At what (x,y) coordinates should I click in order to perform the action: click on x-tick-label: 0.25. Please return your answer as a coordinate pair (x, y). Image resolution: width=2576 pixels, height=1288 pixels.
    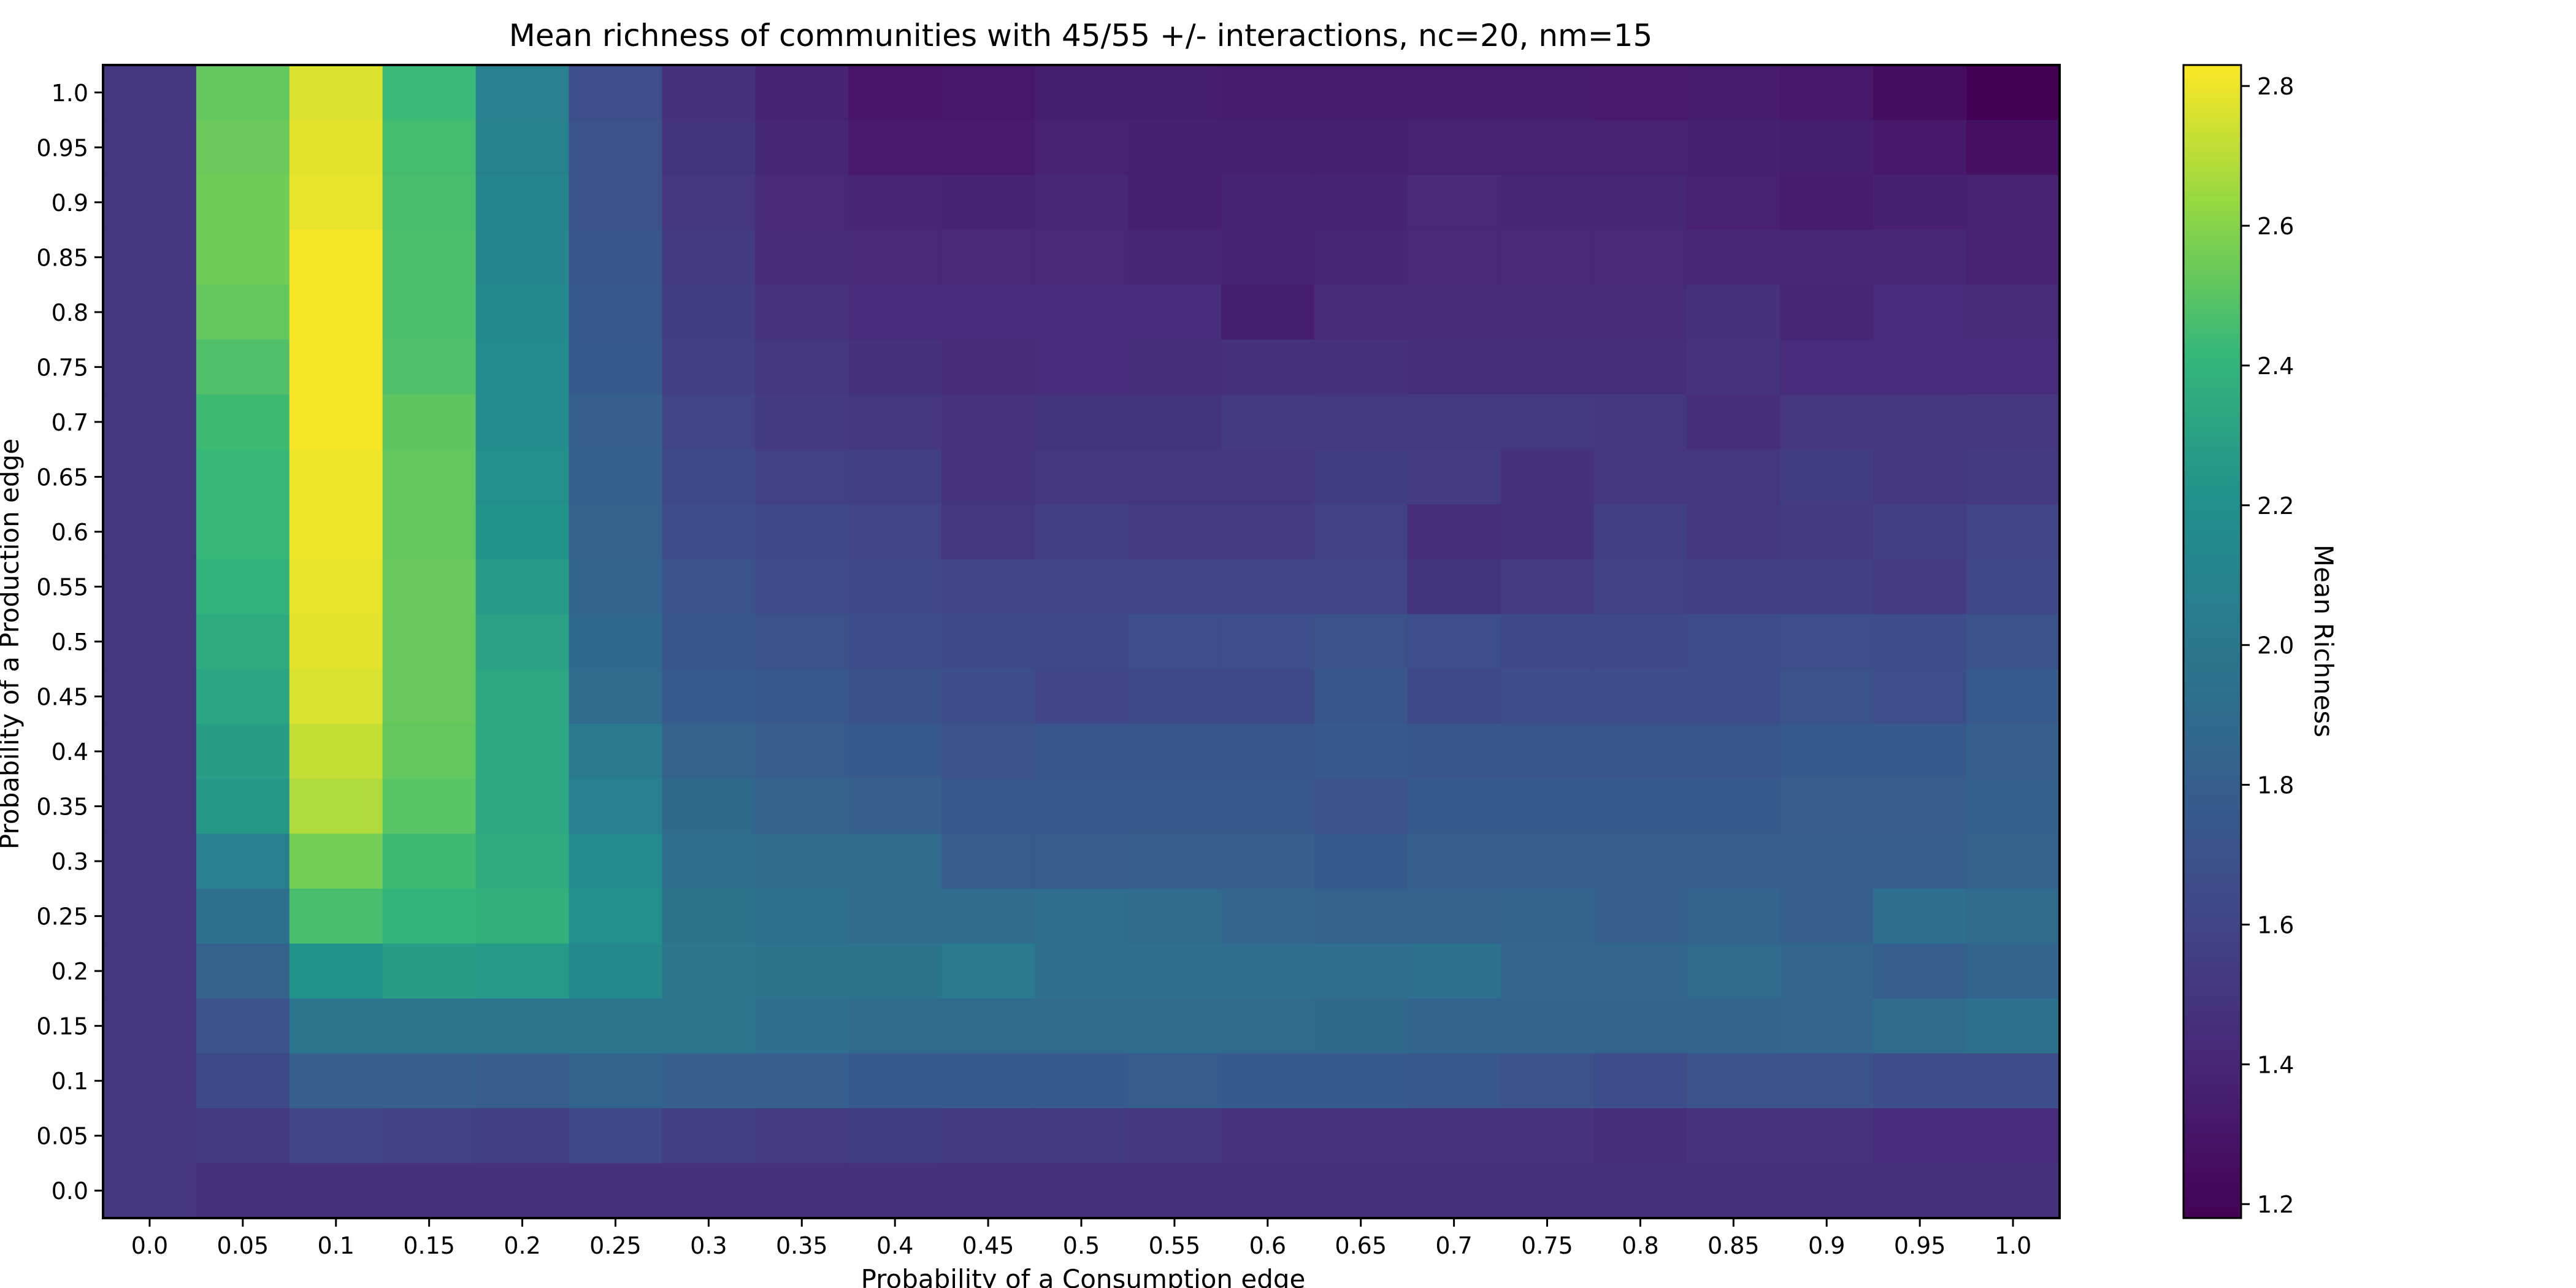
    Looking at the image, I should click on (615, 1245).